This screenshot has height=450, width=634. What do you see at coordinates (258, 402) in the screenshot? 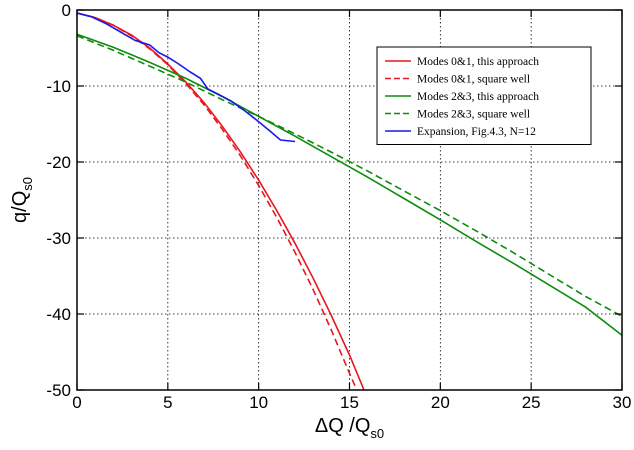
I see `x-tick-label: 10` at bounding box center [258, 402].